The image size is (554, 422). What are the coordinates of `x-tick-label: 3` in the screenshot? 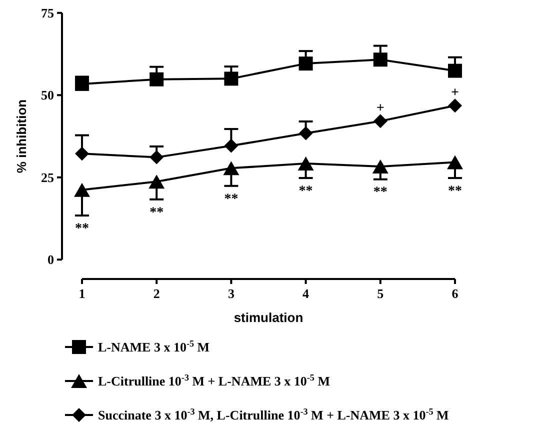 It's located at (231, 293).